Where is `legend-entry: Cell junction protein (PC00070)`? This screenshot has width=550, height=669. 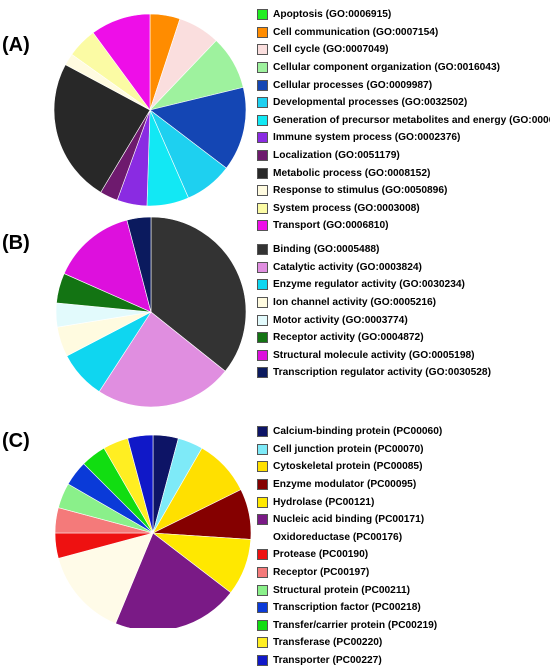 legend-entry: Cell junction protein (PC00070) is located at coordinates (349, 450).